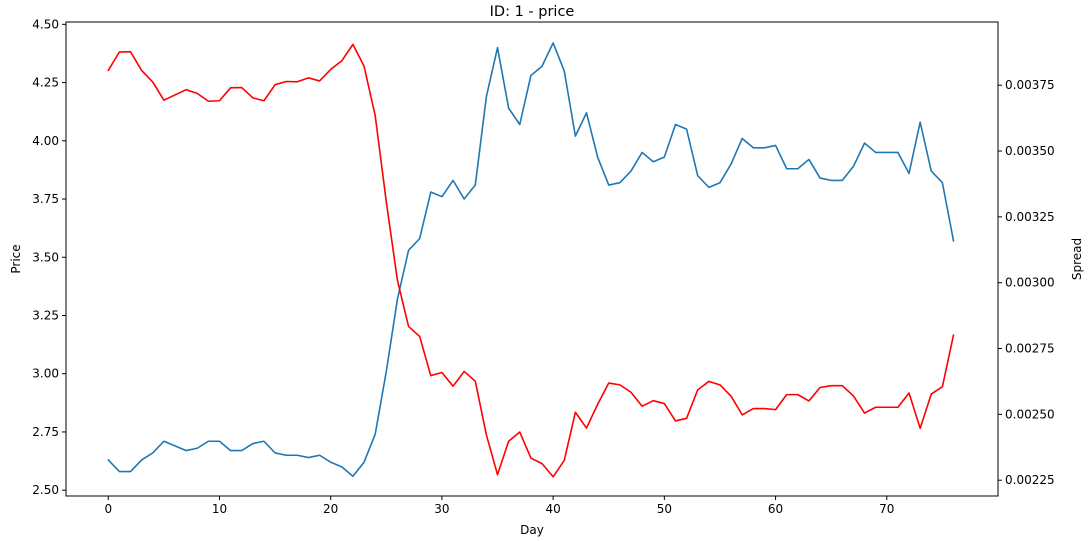 The image size is (1092, 541). I want to click on x-tick-label: 30, so click(441, 509).